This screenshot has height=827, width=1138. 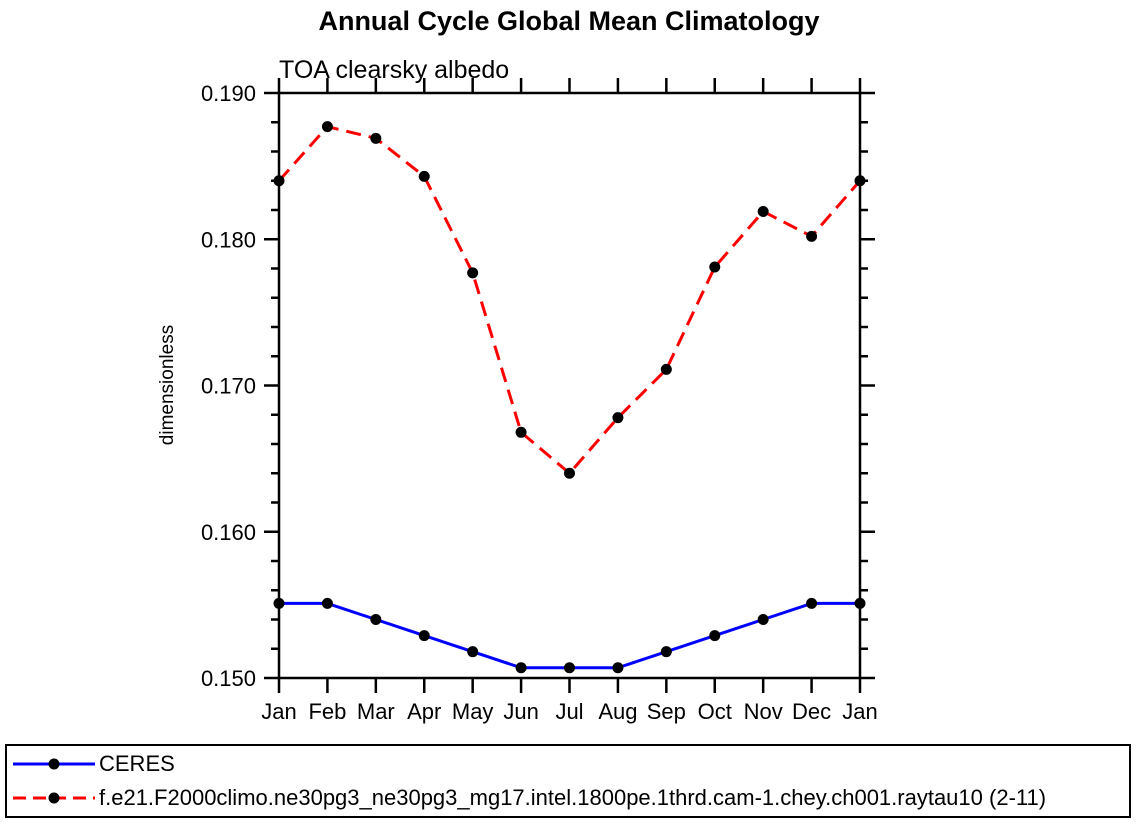 What do you see at coordinates (228, 678) in the screenshot?
I see `y-tick-label: 0.150` at bounding box center [228, 678].